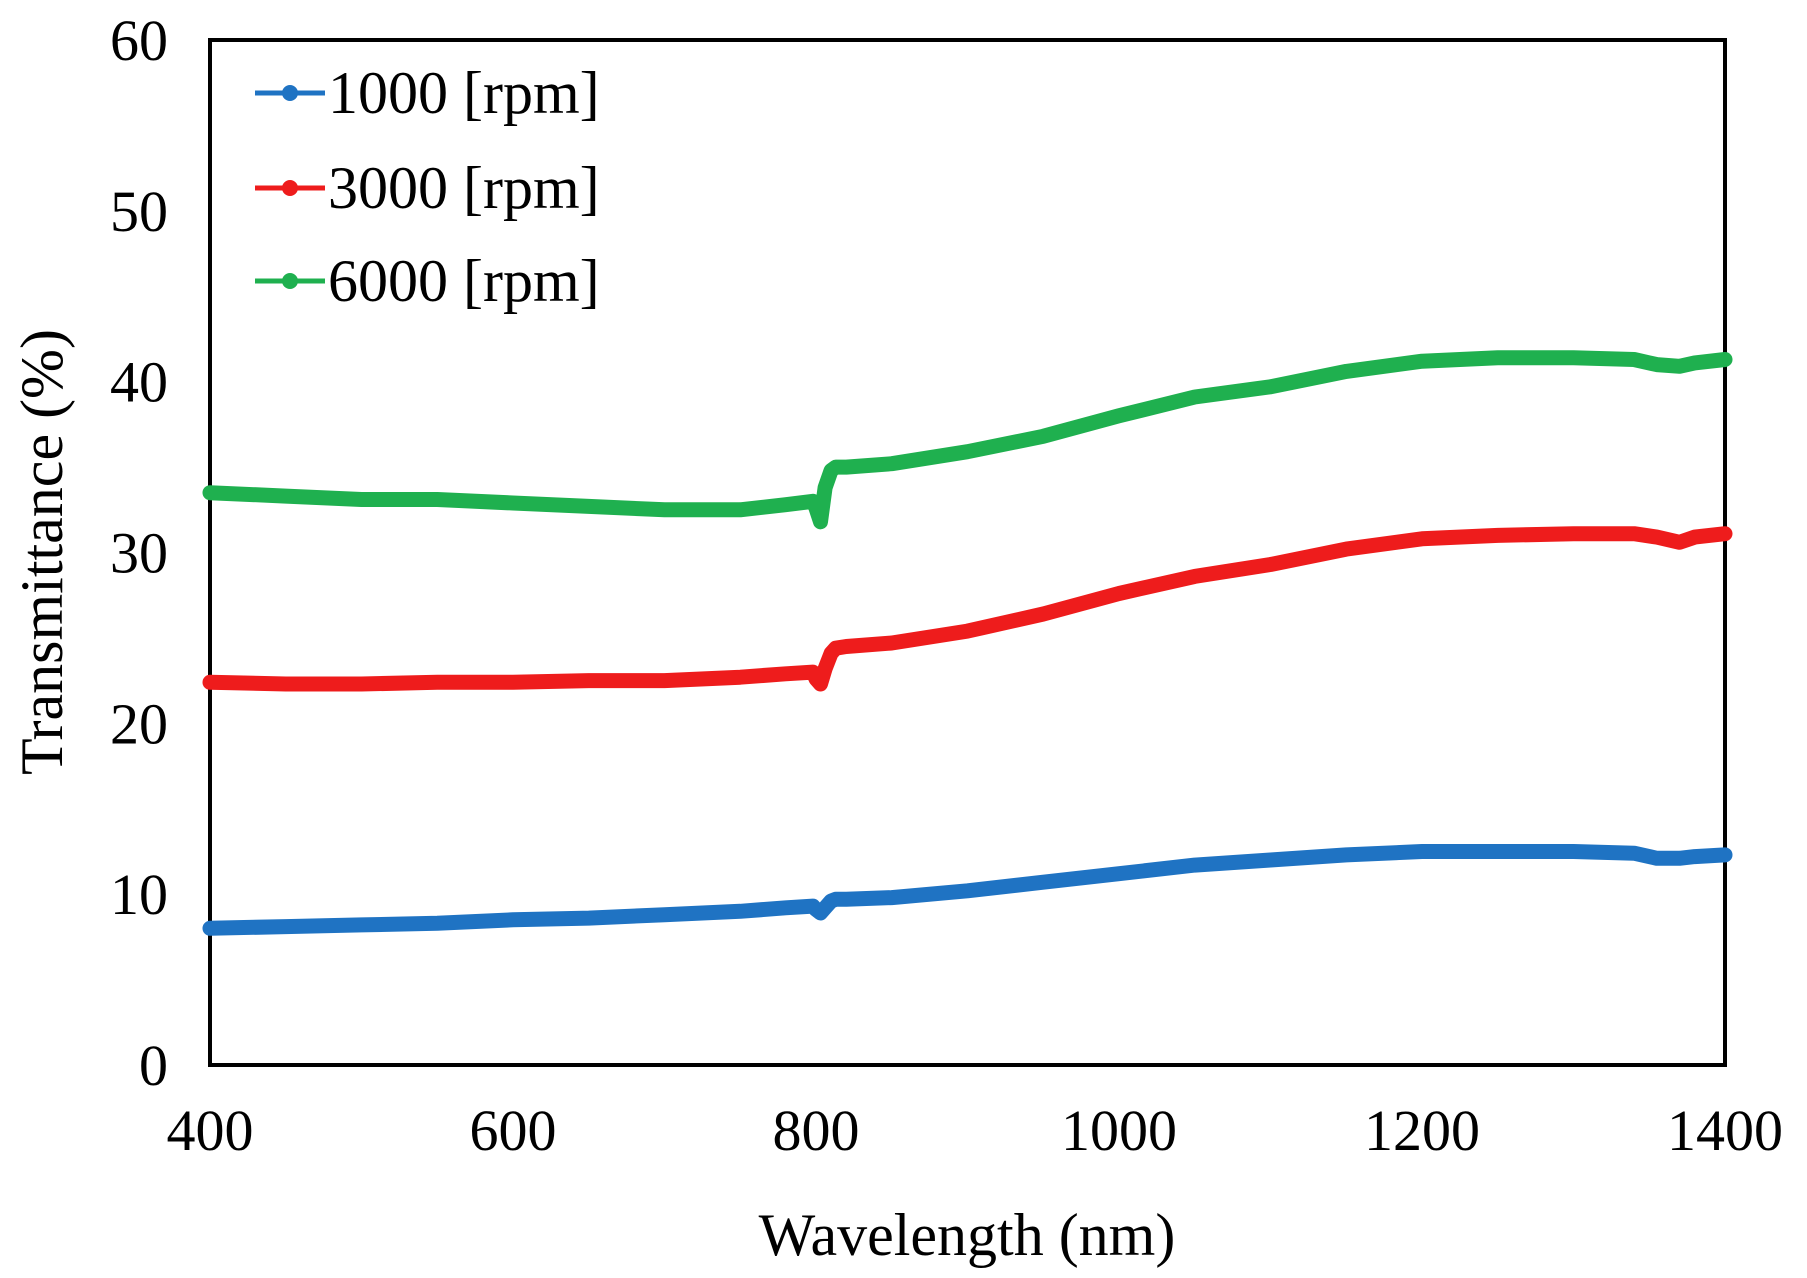 Image resolution: width=1807 pixels, height=1278 pixels. I want to click on legend-label-2: 6000 [rpm], so click(464, 281).